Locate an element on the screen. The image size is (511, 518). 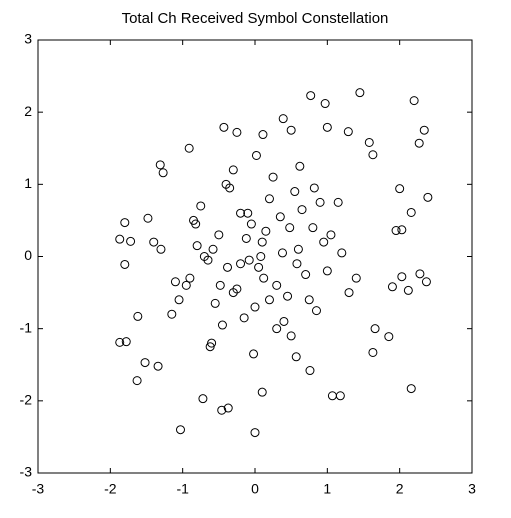
x-tick-label: -3 is located at coordinates (38, 489).